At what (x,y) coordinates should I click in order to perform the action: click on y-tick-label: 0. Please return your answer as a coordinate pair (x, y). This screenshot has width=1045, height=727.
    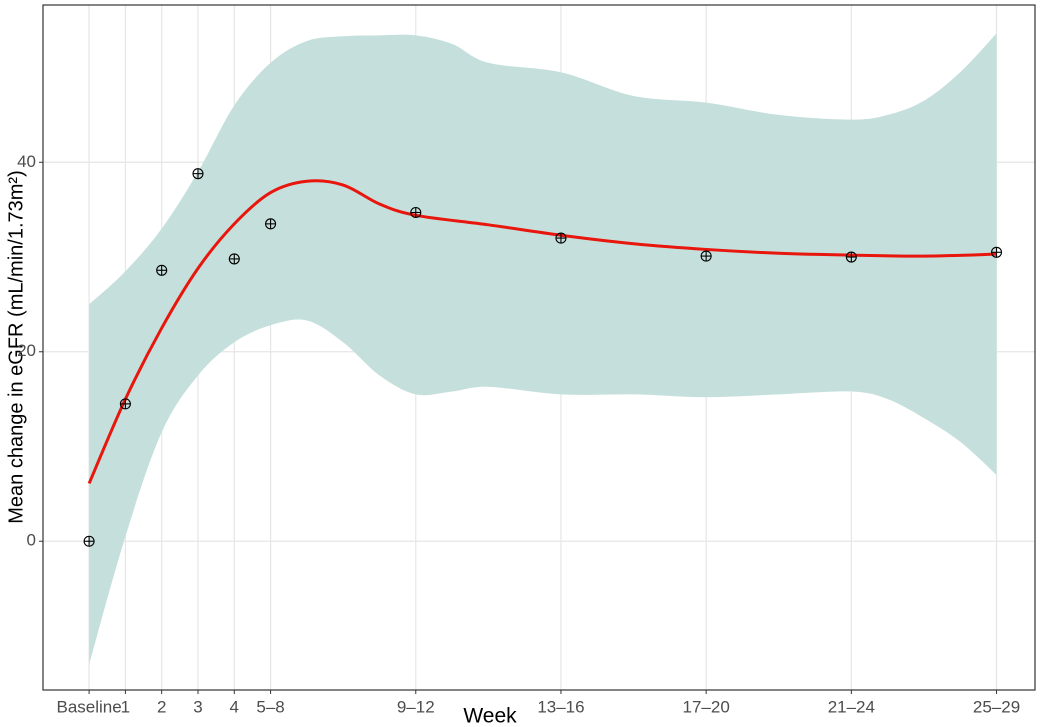
    Looking at the image, I should click on (31, 540).